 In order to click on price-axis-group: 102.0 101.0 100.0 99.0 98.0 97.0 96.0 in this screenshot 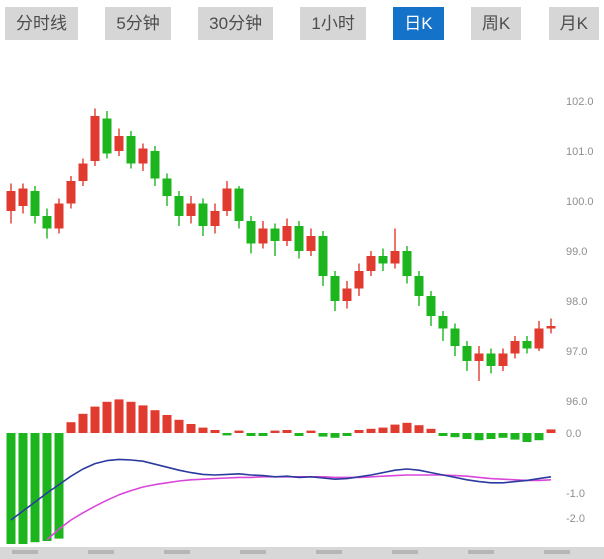, I will do `click(580, 252)`.